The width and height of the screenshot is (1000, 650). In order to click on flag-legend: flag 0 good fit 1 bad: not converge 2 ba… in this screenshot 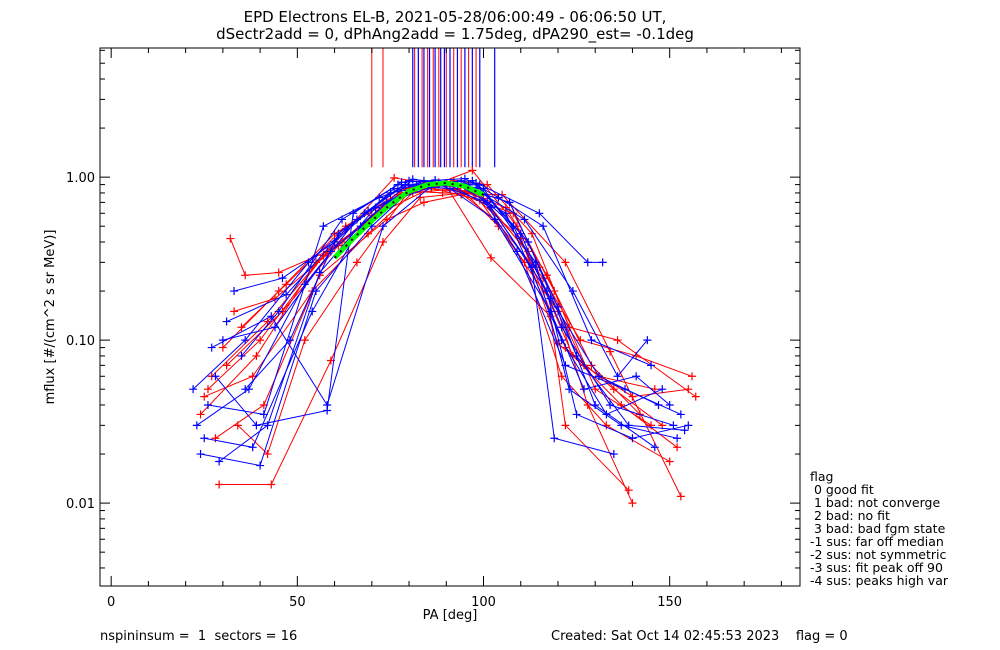, I will do `click(879, 528)`.